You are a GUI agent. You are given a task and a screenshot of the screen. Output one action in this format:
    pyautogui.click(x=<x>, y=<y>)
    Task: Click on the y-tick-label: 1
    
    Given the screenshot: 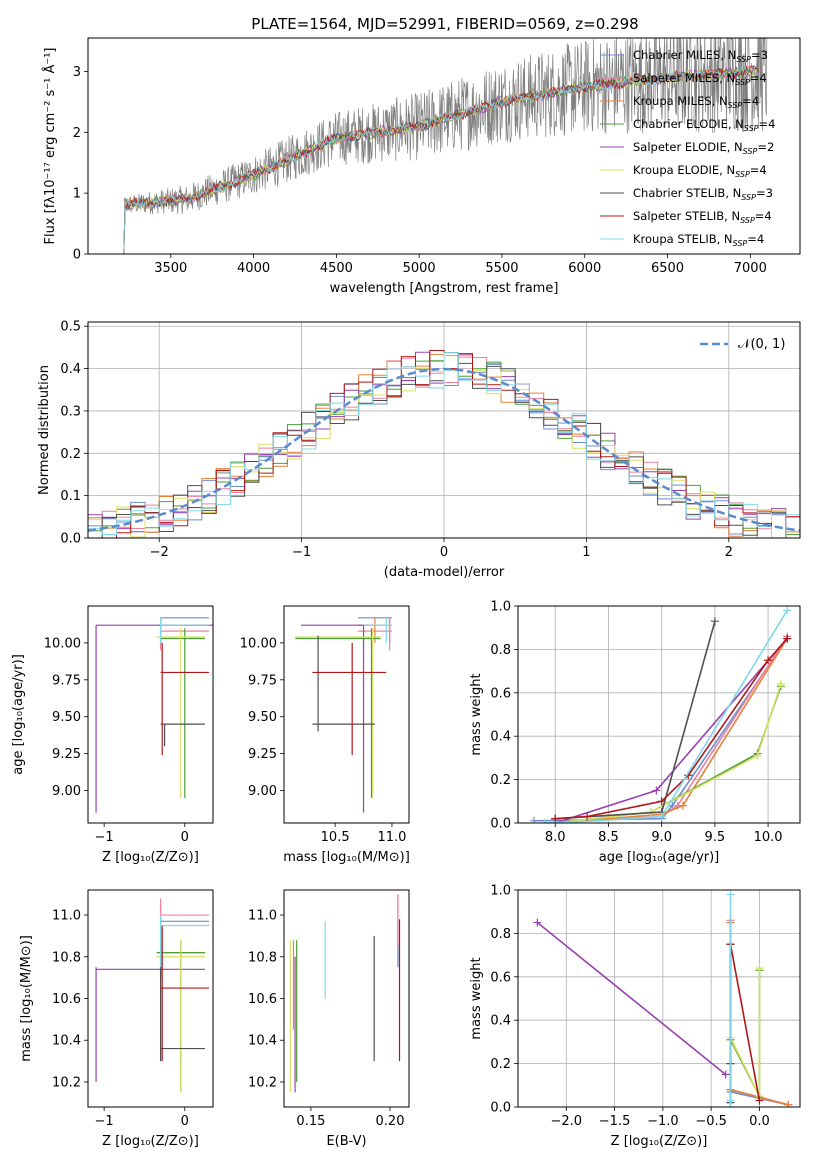 What is the action you would take?
    pyautogui.click(x=77, y=194)
    